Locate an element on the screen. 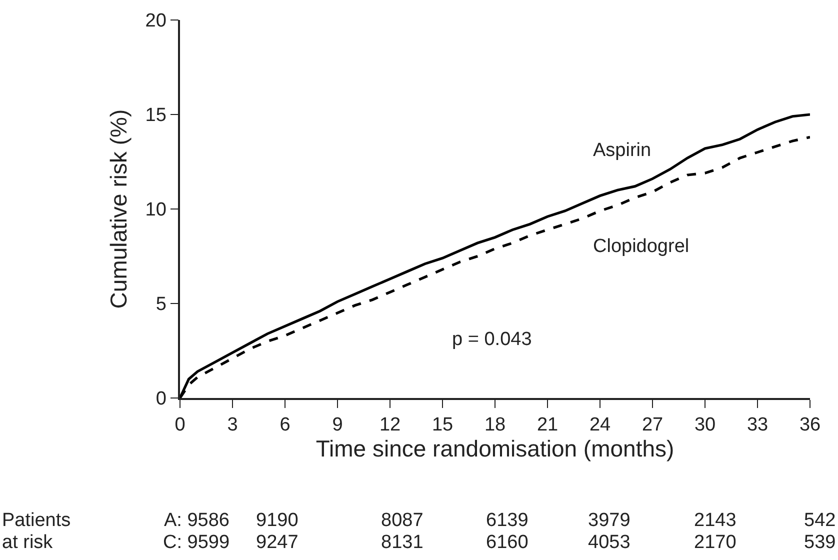 Image resolution: width=838 pixels, height=560 pixels. x-tick-label: 18 is located at coordinates (495, 425).